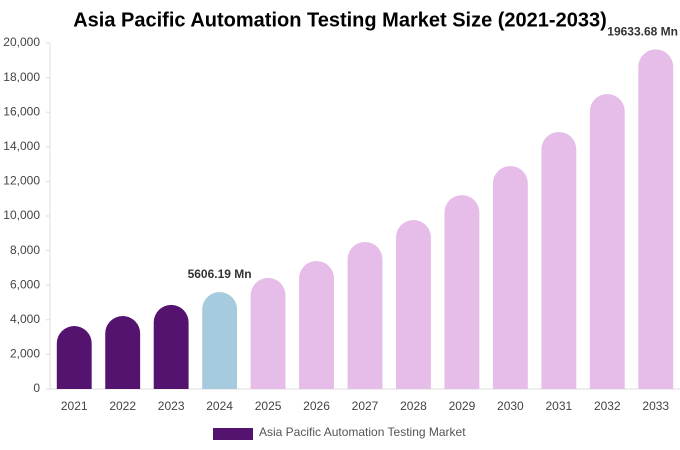  Describe the element at coordinates (25, 354) in the screenshot. I see `y-tick-label: 2,000` at that location.